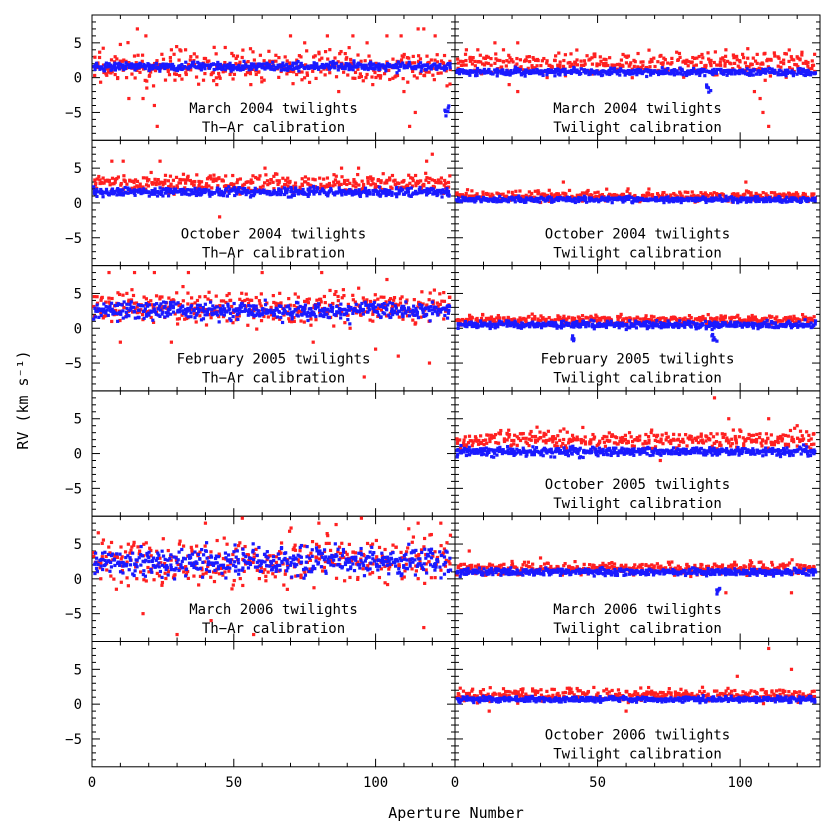 This screenshot has width=830, height=839. I want to click on y-tick-label: −5, so click(73, 113).